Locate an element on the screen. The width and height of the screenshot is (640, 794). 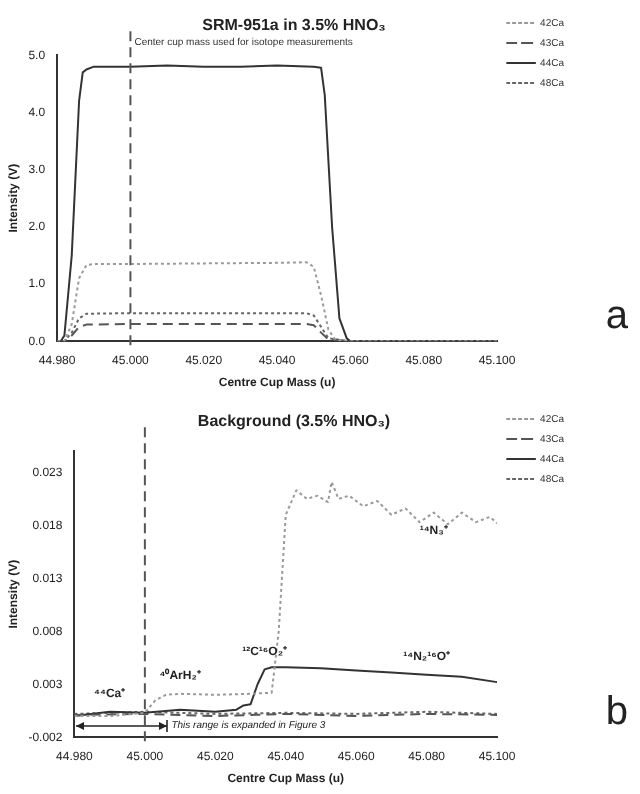
chart-title: Background (3.5% HNO₃) is located at coordinates (294, 421).